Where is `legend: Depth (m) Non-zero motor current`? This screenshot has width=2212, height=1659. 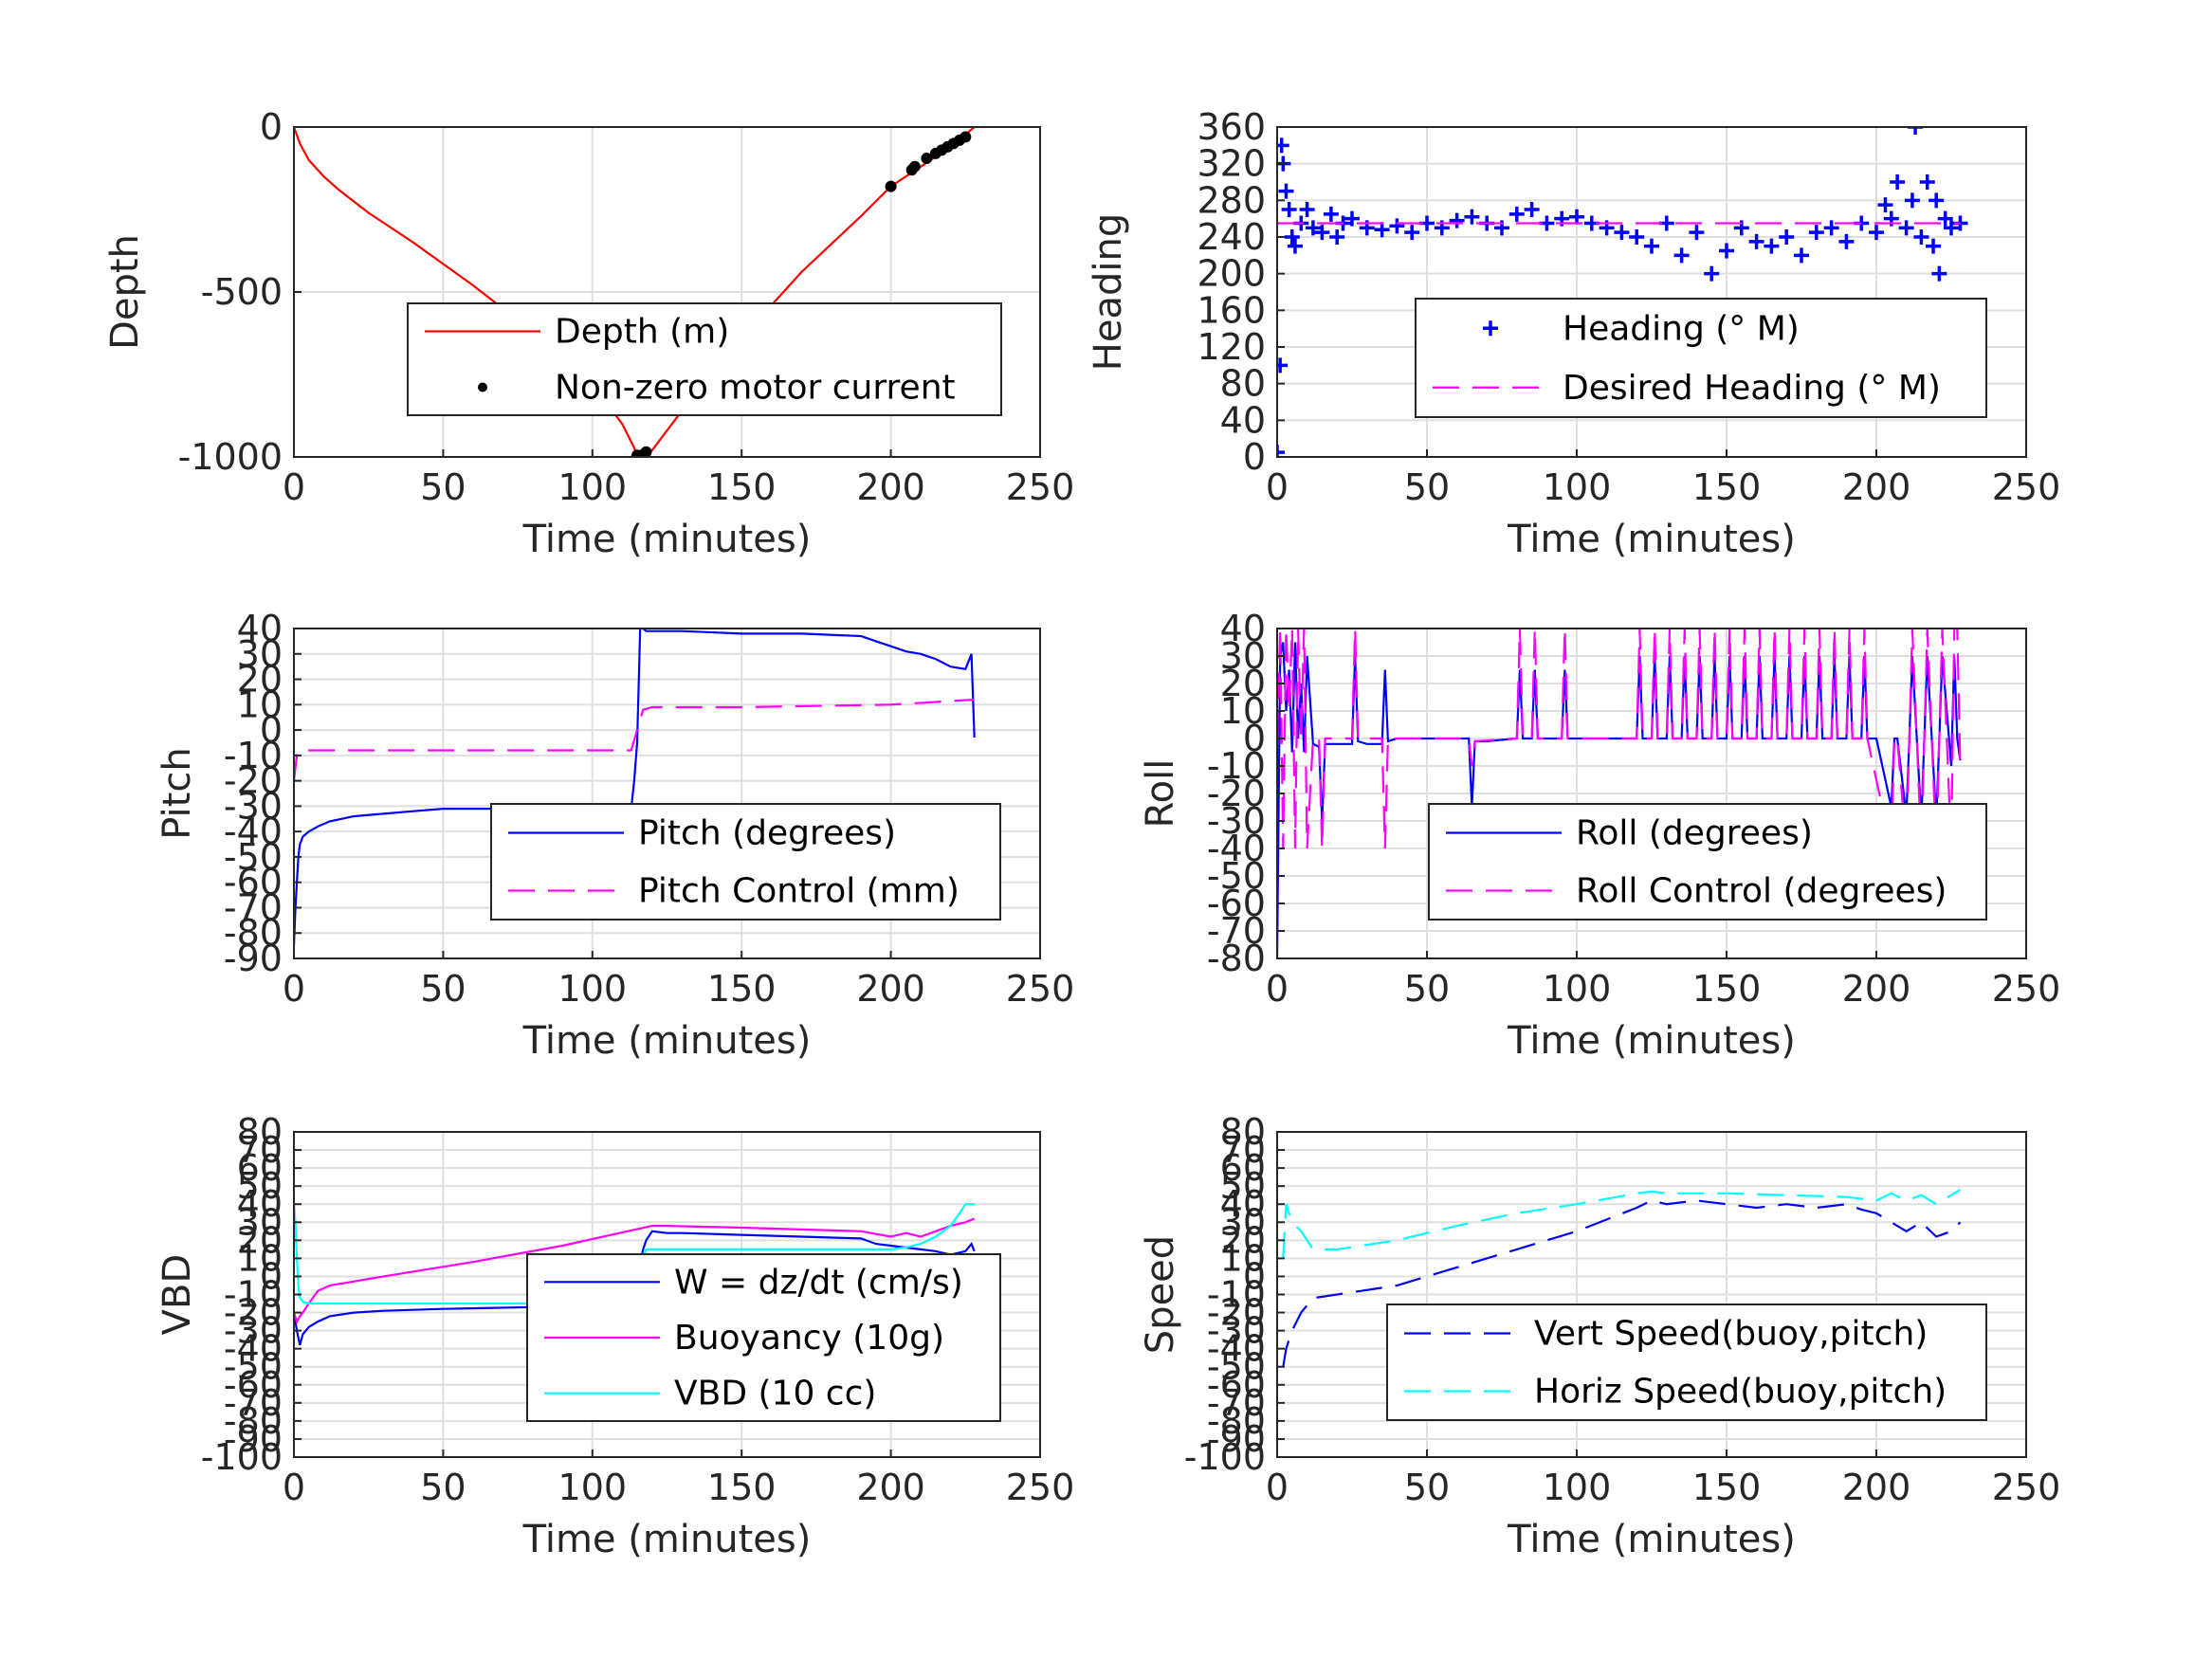 legend: Depth (m) Non-zero motor current is located at coordinates (704, 359).